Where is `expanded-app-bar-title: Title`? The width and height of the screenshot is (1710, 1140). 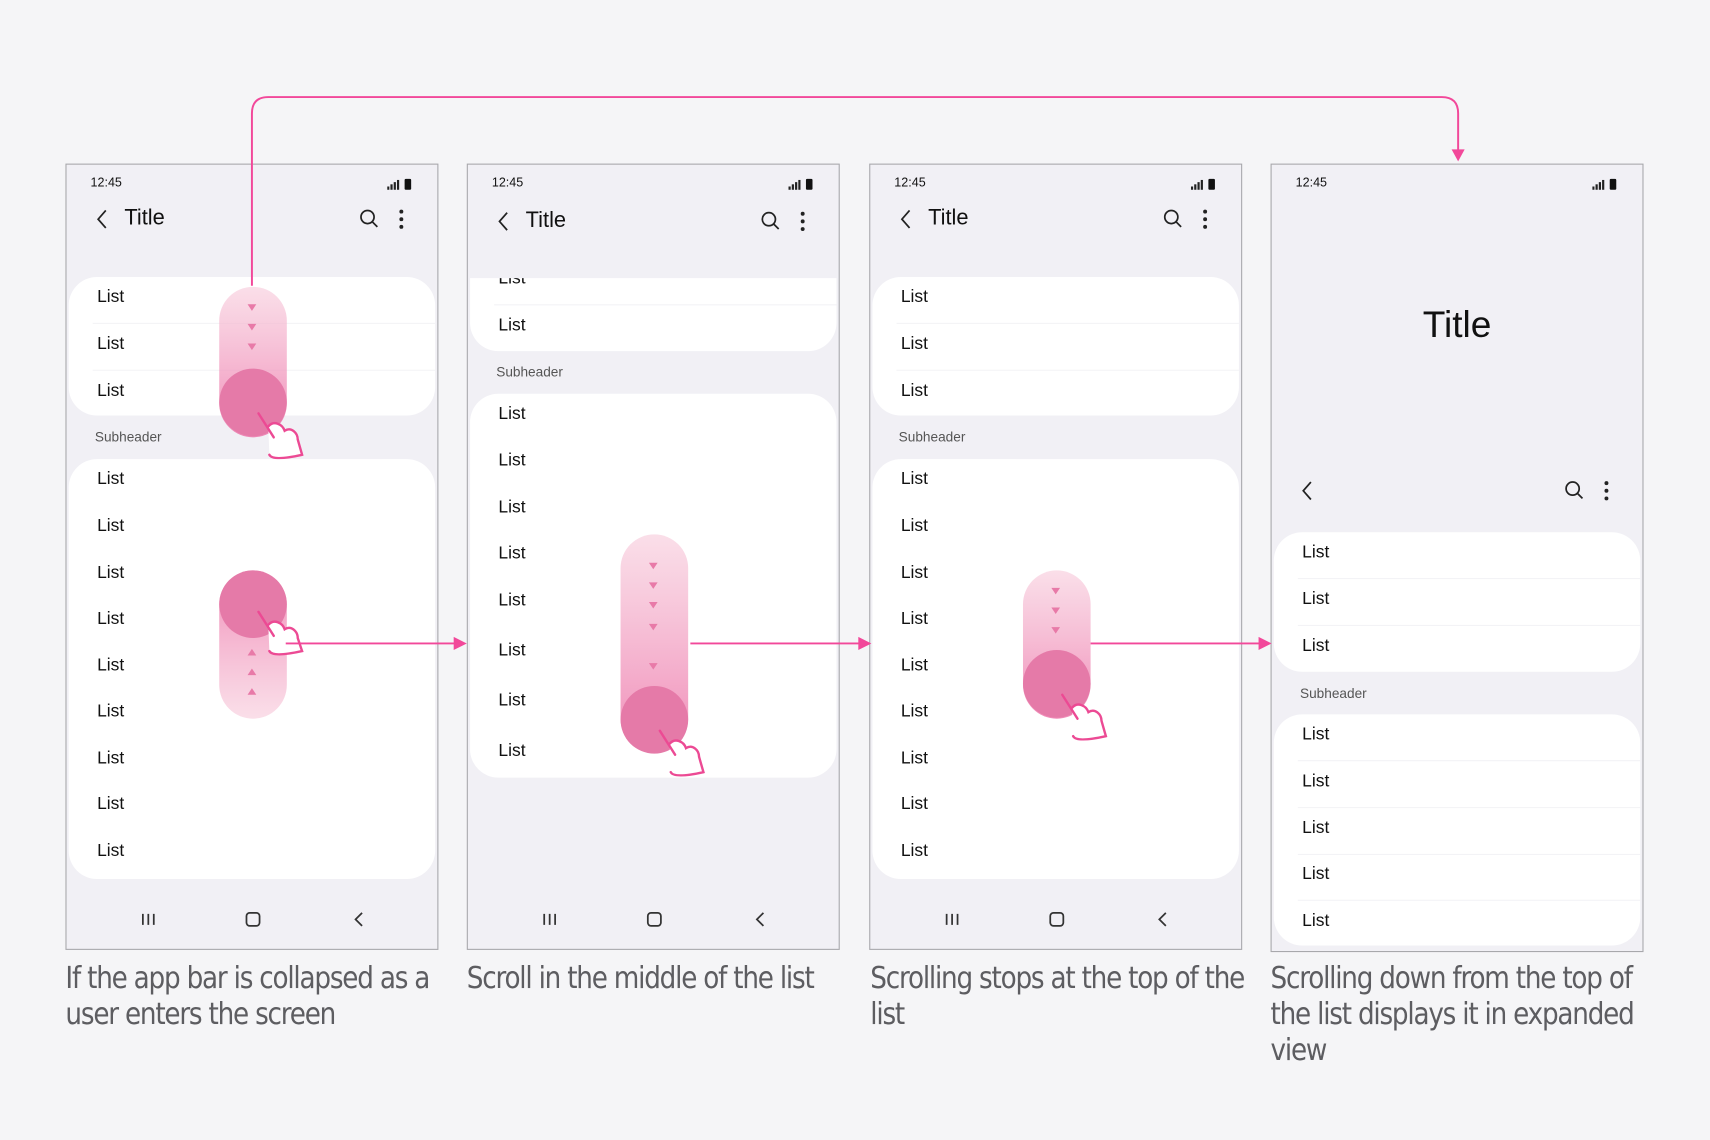
expanded-app-bar-title: Title is located at coordinates (1457, 325).